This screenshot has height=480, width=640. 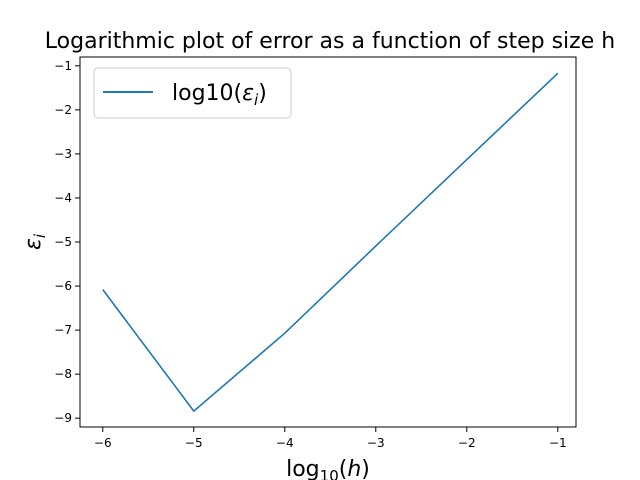 I want to click on y-axis-label: εi, so click(x=35, y=241).